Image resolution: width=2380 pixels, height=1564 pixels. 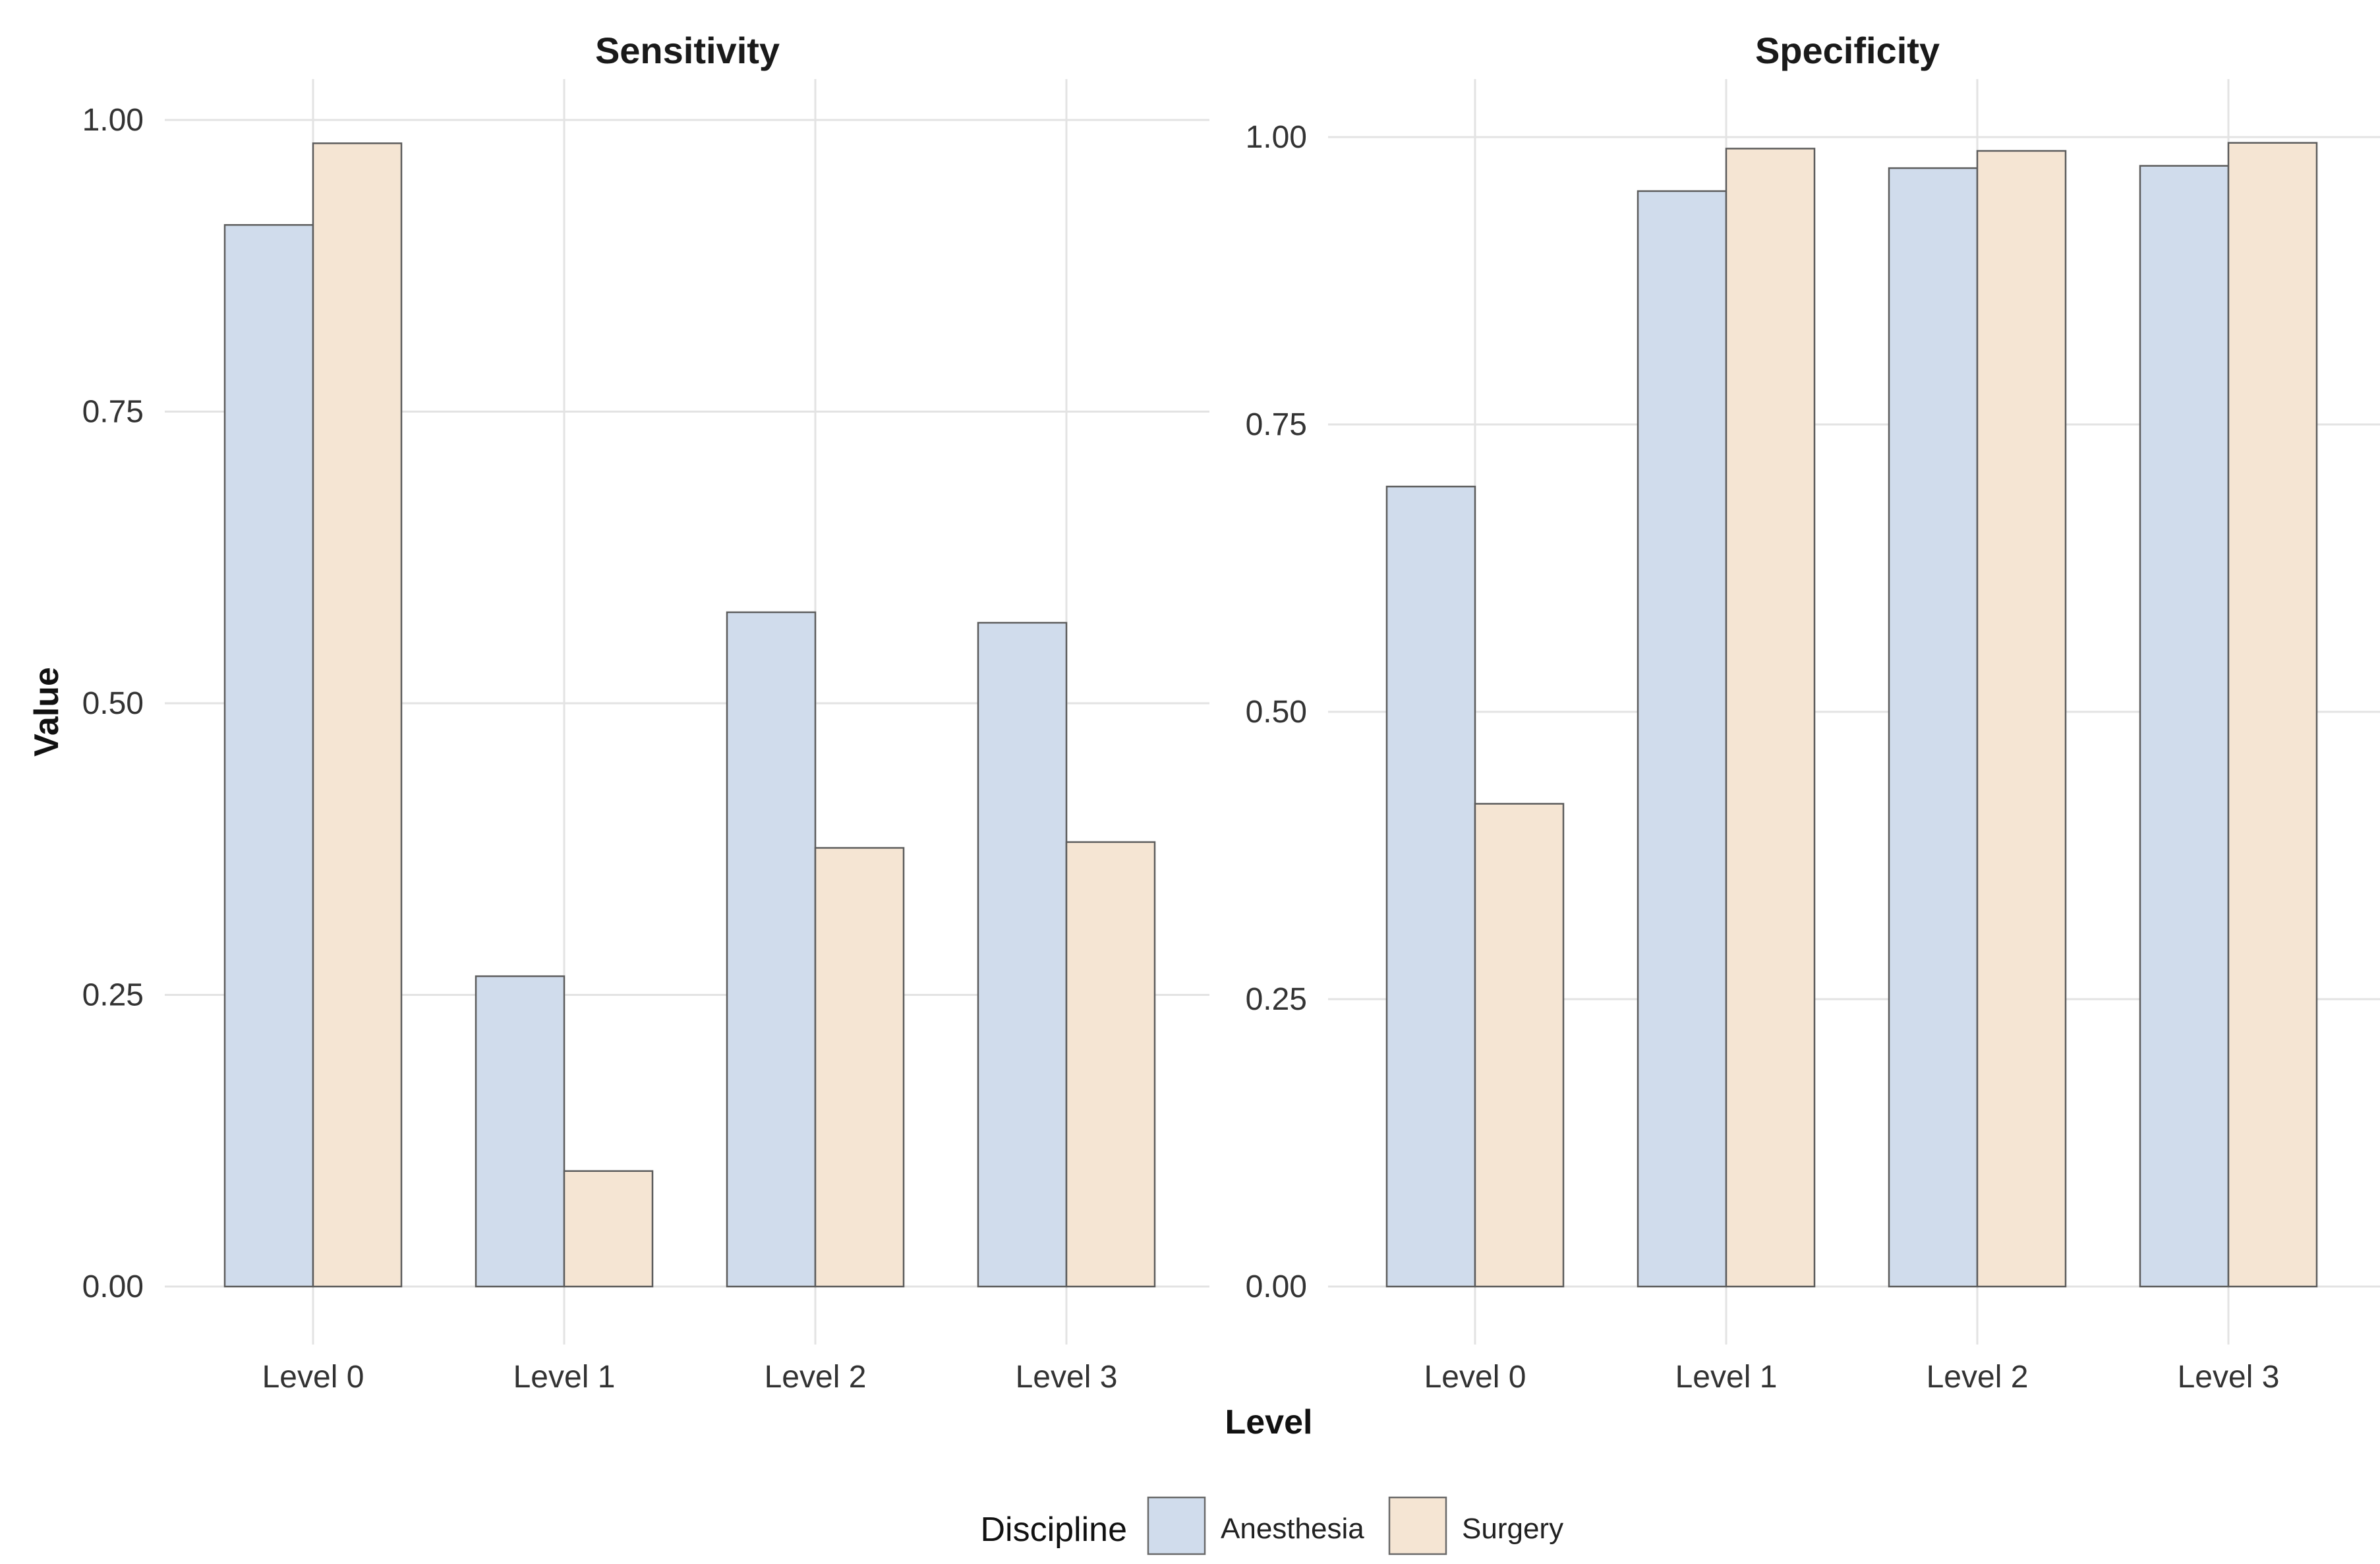 What do you see at coordinates (113, 412) in the screenshot?
I see `sensitivity-y-tick-label: 0.75` at bounding box center [113, 412].